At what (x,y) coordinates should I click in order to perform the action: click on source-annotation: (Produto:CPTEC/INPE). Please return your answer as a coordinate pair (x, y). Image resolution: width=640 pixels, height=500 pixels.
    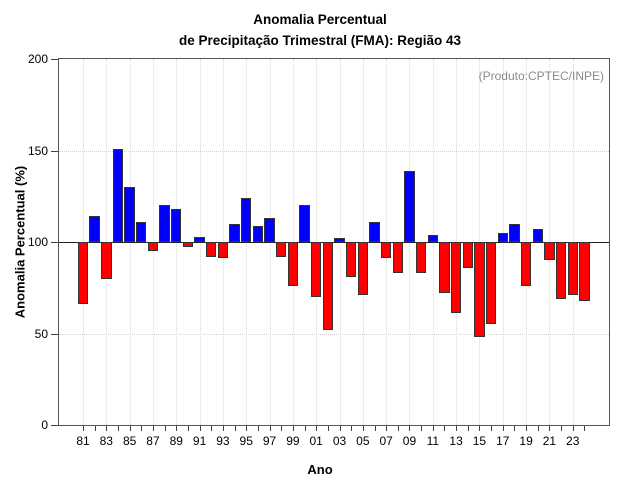
    Looking at the image, I should click on (541, 76).